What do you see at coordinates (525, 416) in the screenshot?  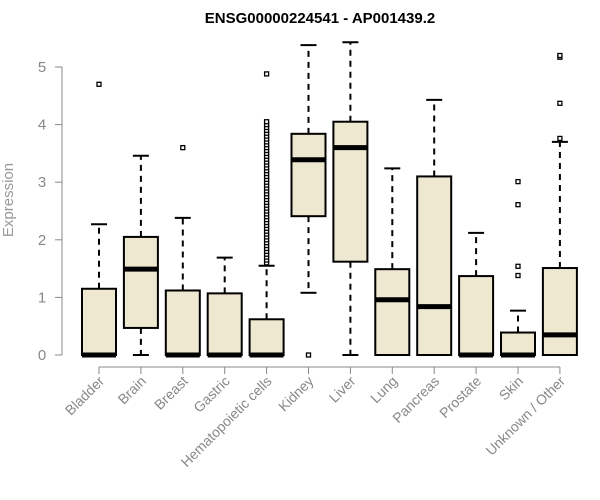 I see `x-tick-label: Unknown / Other` at bounding box center [525, 416].